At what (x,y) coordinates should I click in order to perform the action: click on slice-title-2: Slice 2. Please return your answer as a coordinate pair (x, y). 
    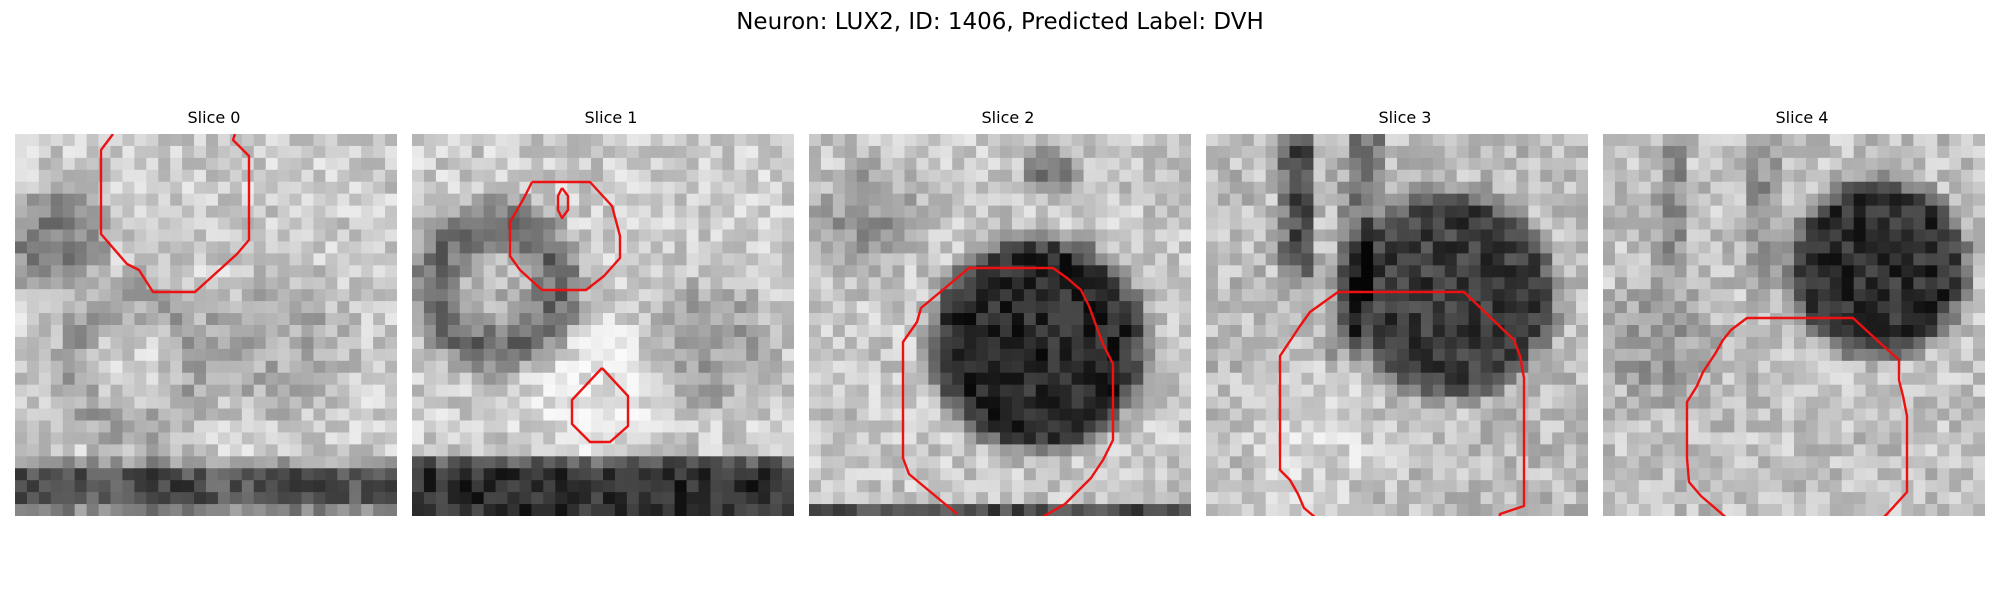
    Looking at the image, I should click on (1008, 117).